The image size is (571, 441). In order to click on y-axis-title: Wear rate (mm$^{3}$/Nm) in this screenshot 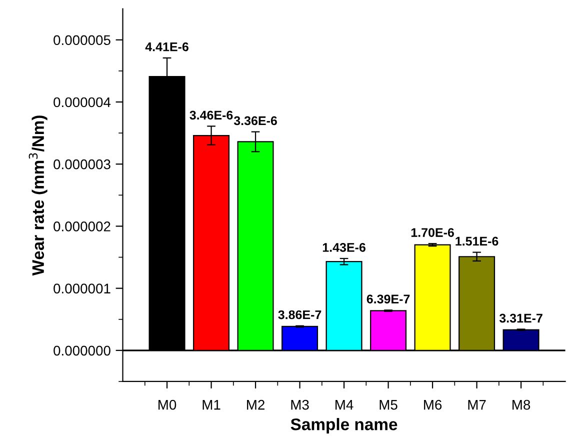, I will do `click(38, 196)`.